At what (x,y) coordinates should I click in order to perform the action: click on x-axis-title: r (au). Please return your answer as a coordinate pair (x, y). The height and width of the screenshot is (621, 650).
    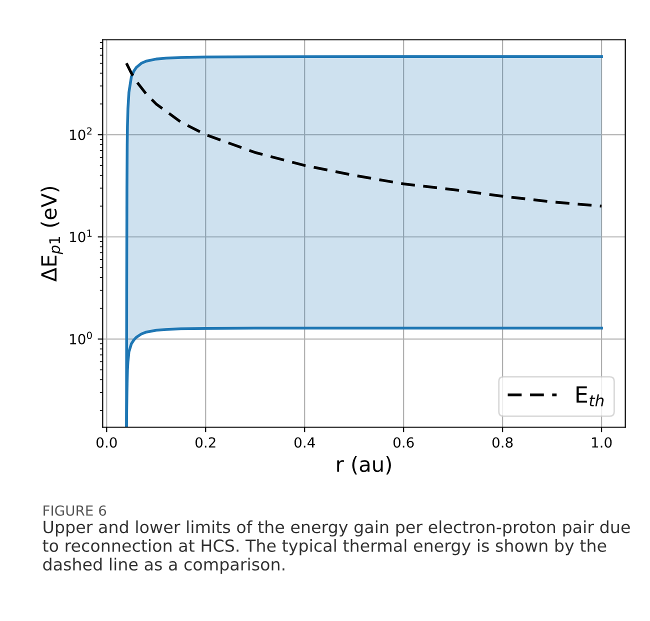
    Looking at the image, I should click on (364, 465).